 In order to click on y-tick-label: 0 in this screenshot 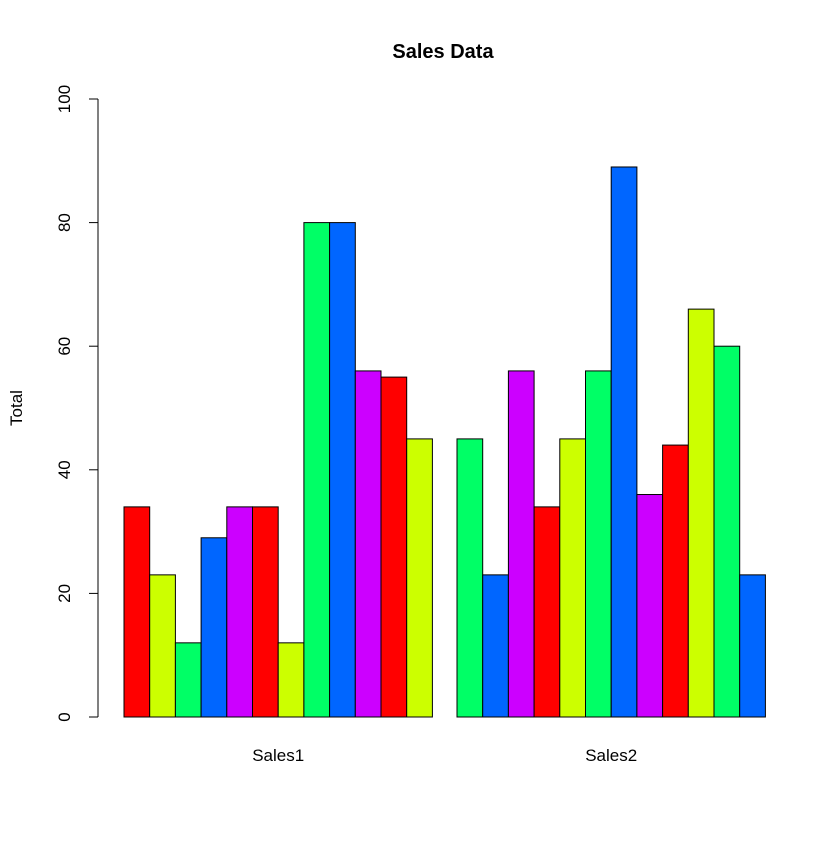, I will do `click(64, 716)`.